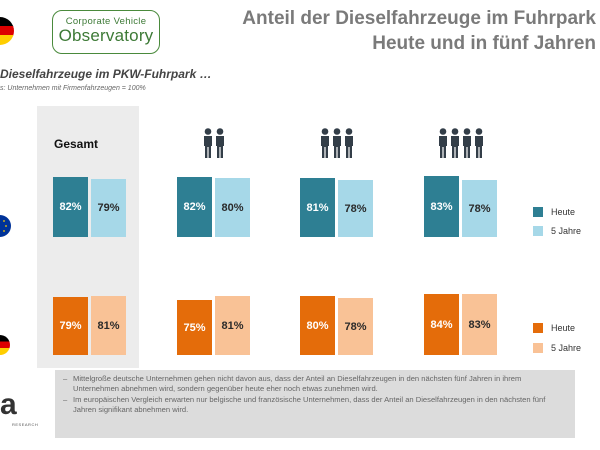  I want to click on bar-germany-5y-2: 78%, so click(355, 326).